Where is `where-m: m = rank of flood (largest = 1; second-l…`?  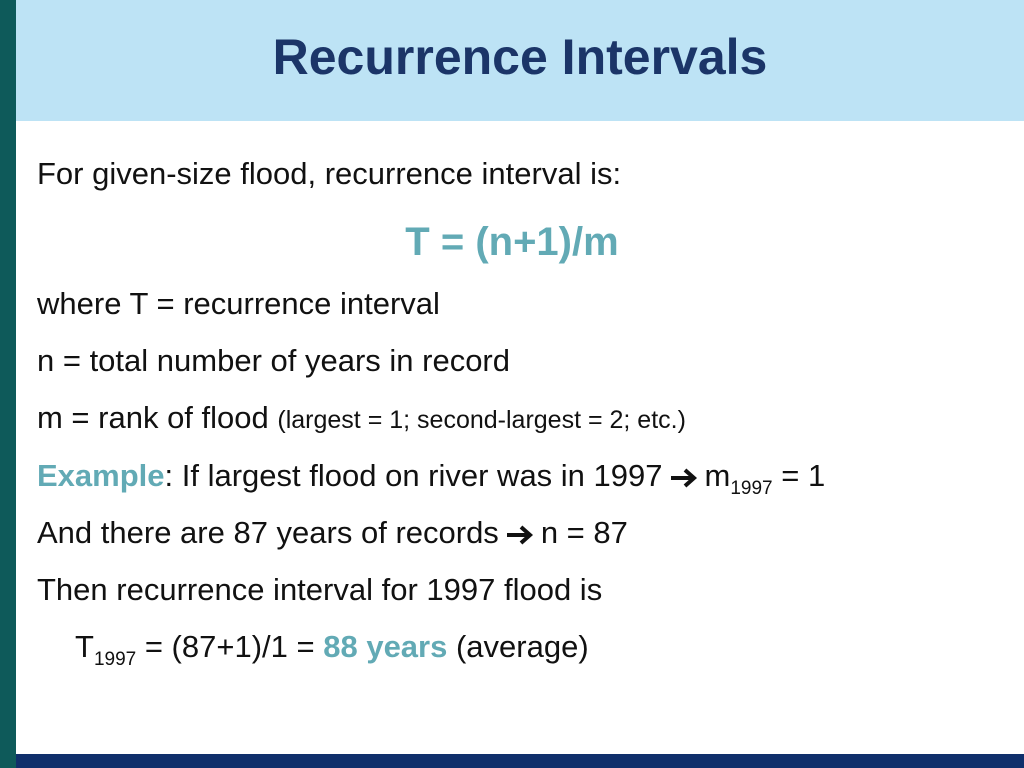
where-m: m = rank of flood (largest = 1; second-l… is located at coordinates (361, 418).